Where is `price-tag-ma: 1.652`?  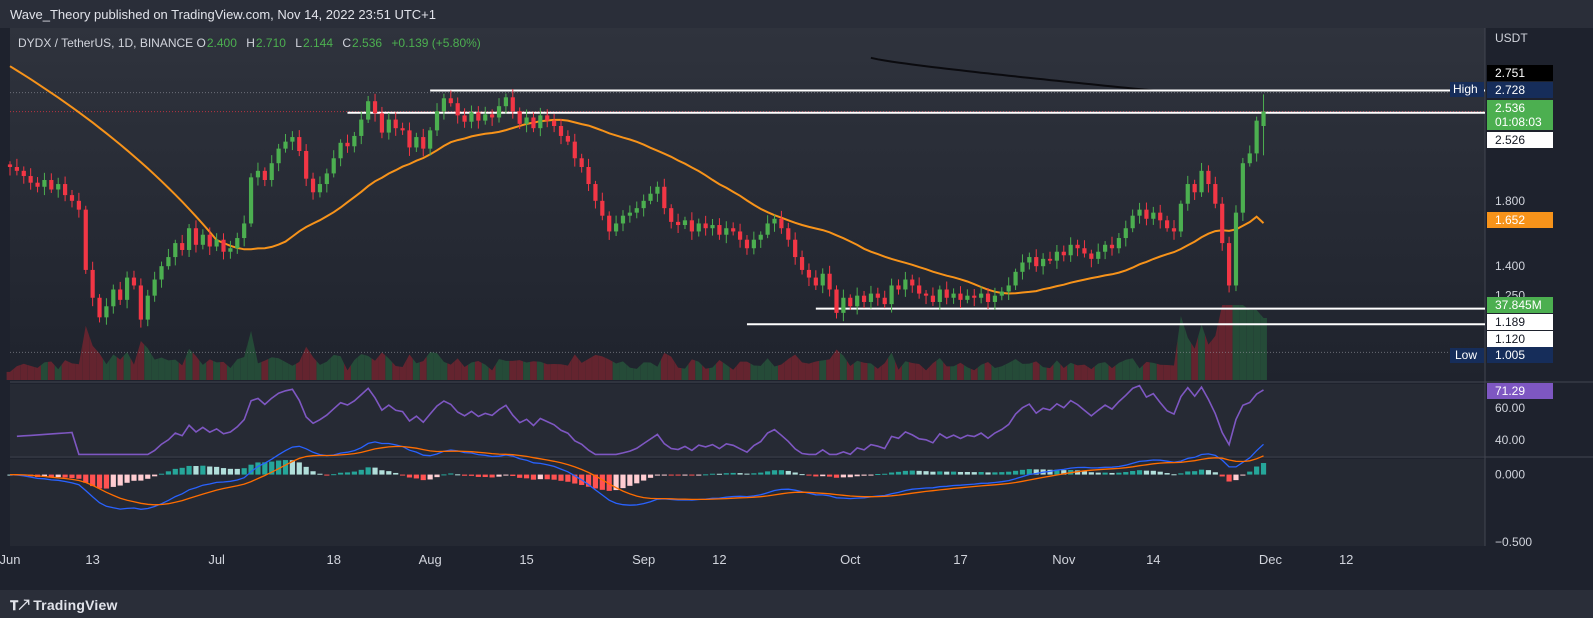
price-tag-ma: 1.652 is located at coordinates (1510, 220).